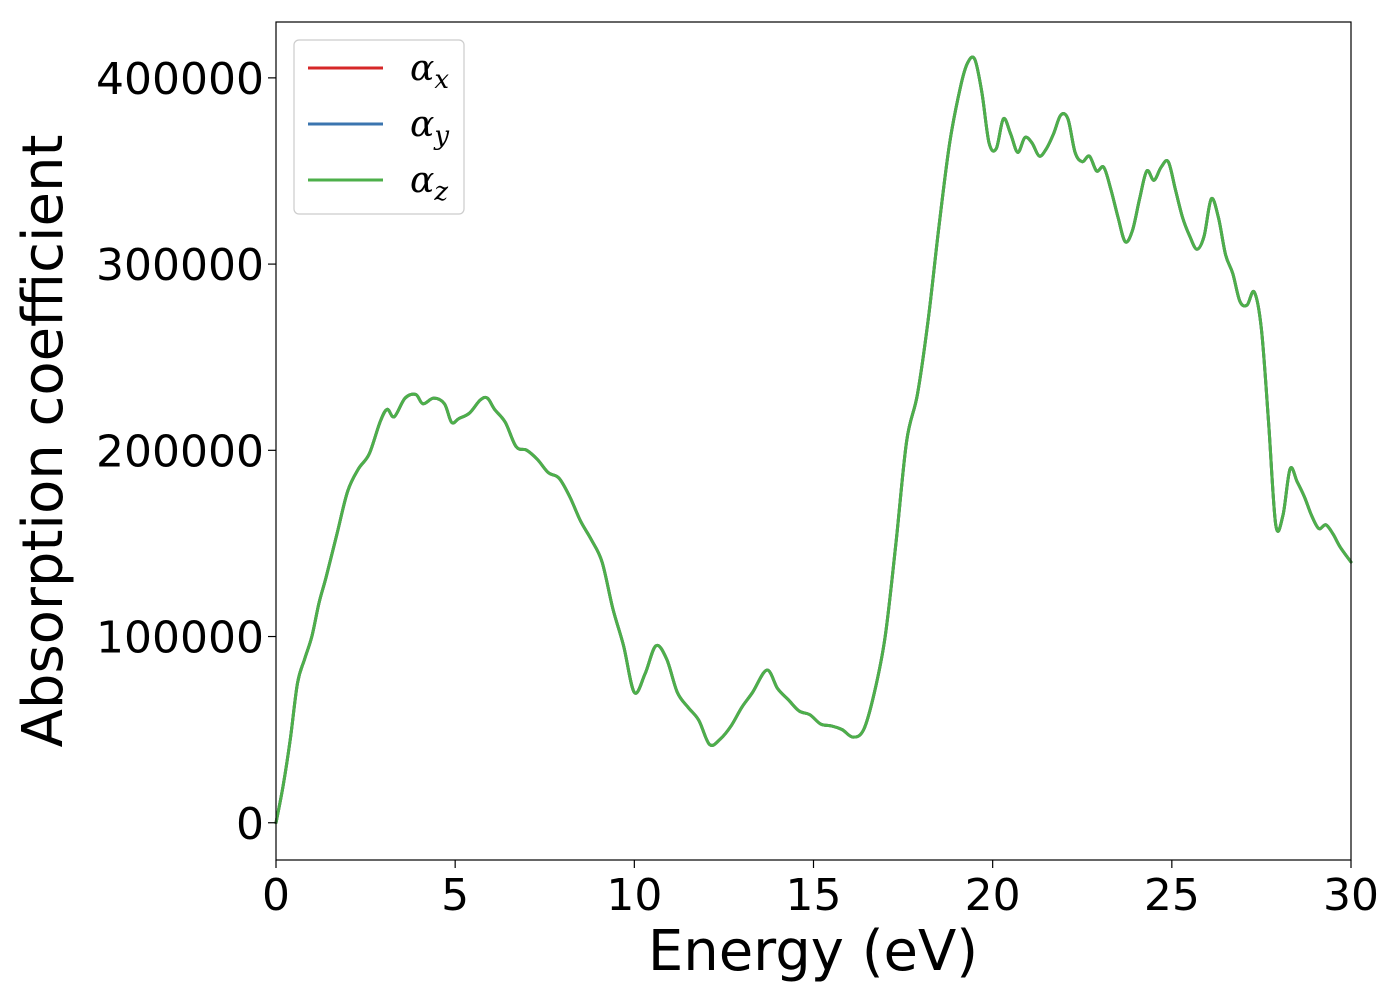  What do you see at coordinates (180, 79) in the screenshot?
I see `y-tick-label: 400000` at bounding box center [180, 79].